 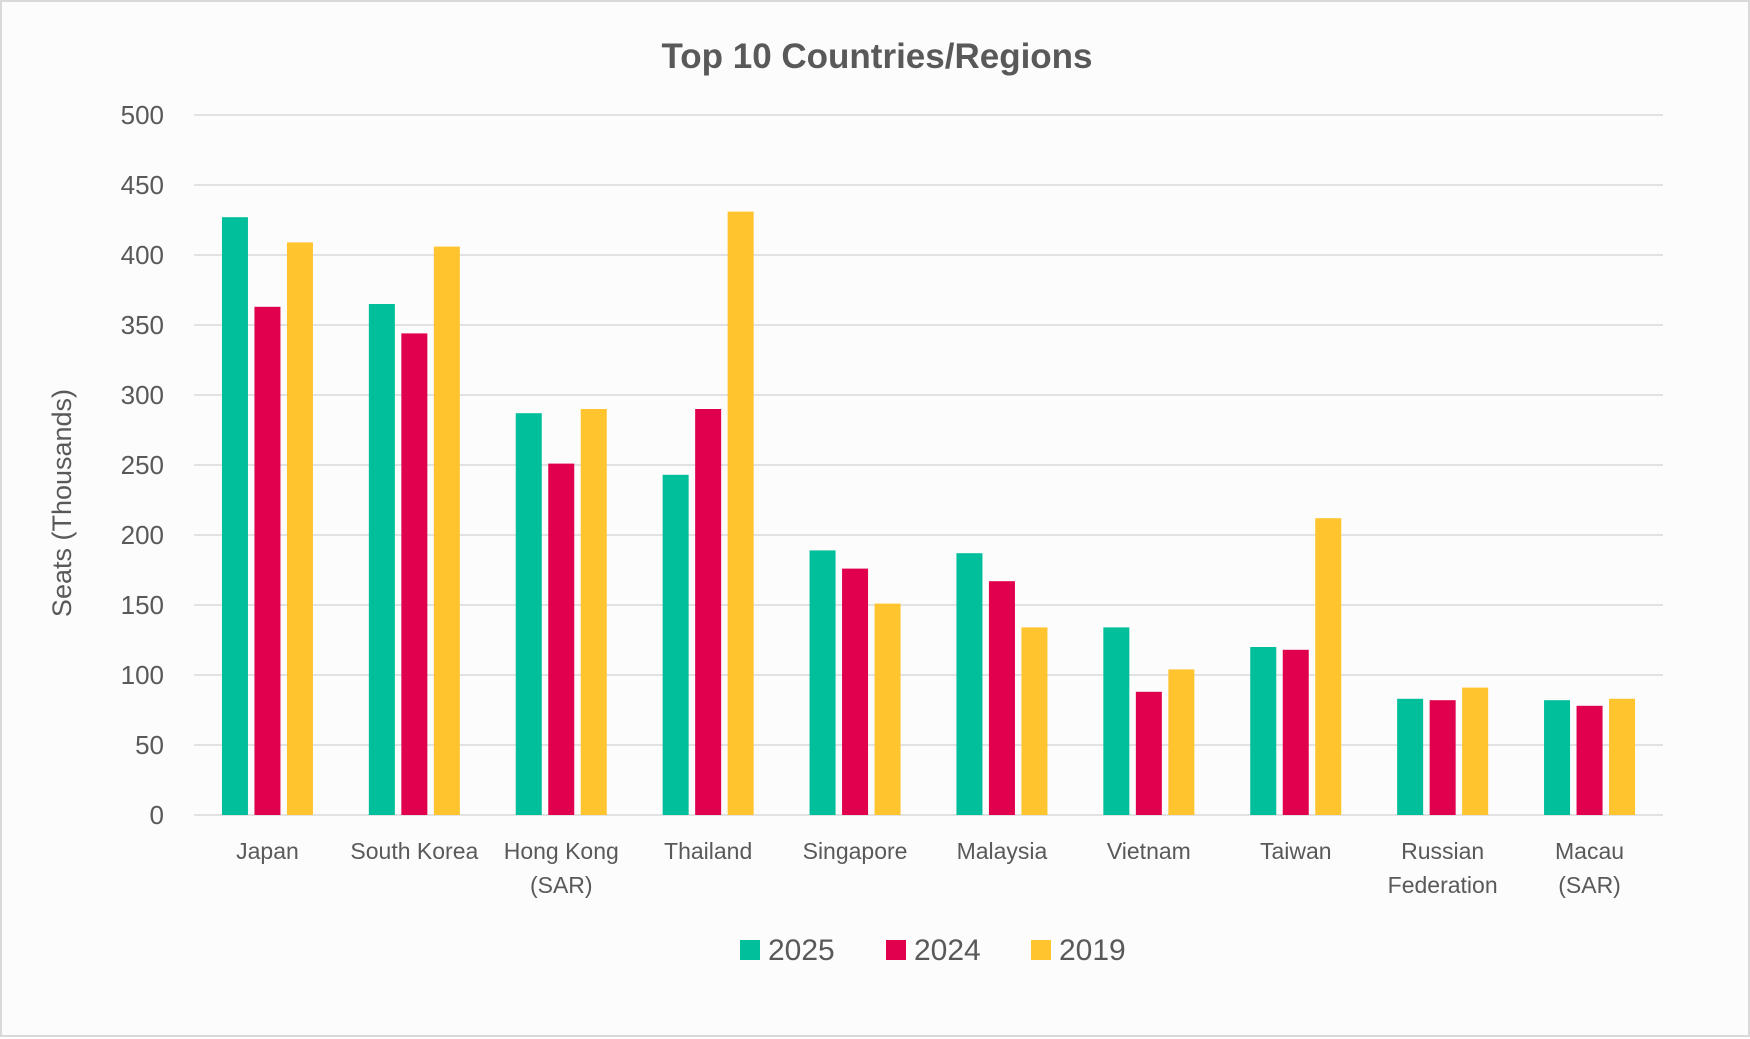 What do you see at coordinates (142, 255) in the screenshot?
I see `y-tick-label: 400` at bounding box center [142, 255].